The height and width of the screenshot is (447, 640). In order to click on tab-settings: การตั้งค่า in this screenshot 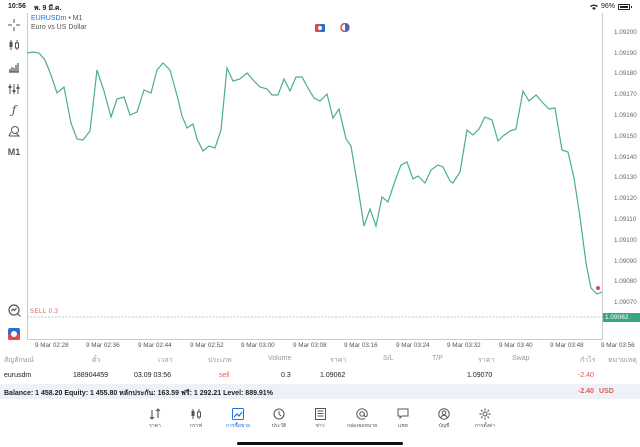, I will do `click(485, 419)`.